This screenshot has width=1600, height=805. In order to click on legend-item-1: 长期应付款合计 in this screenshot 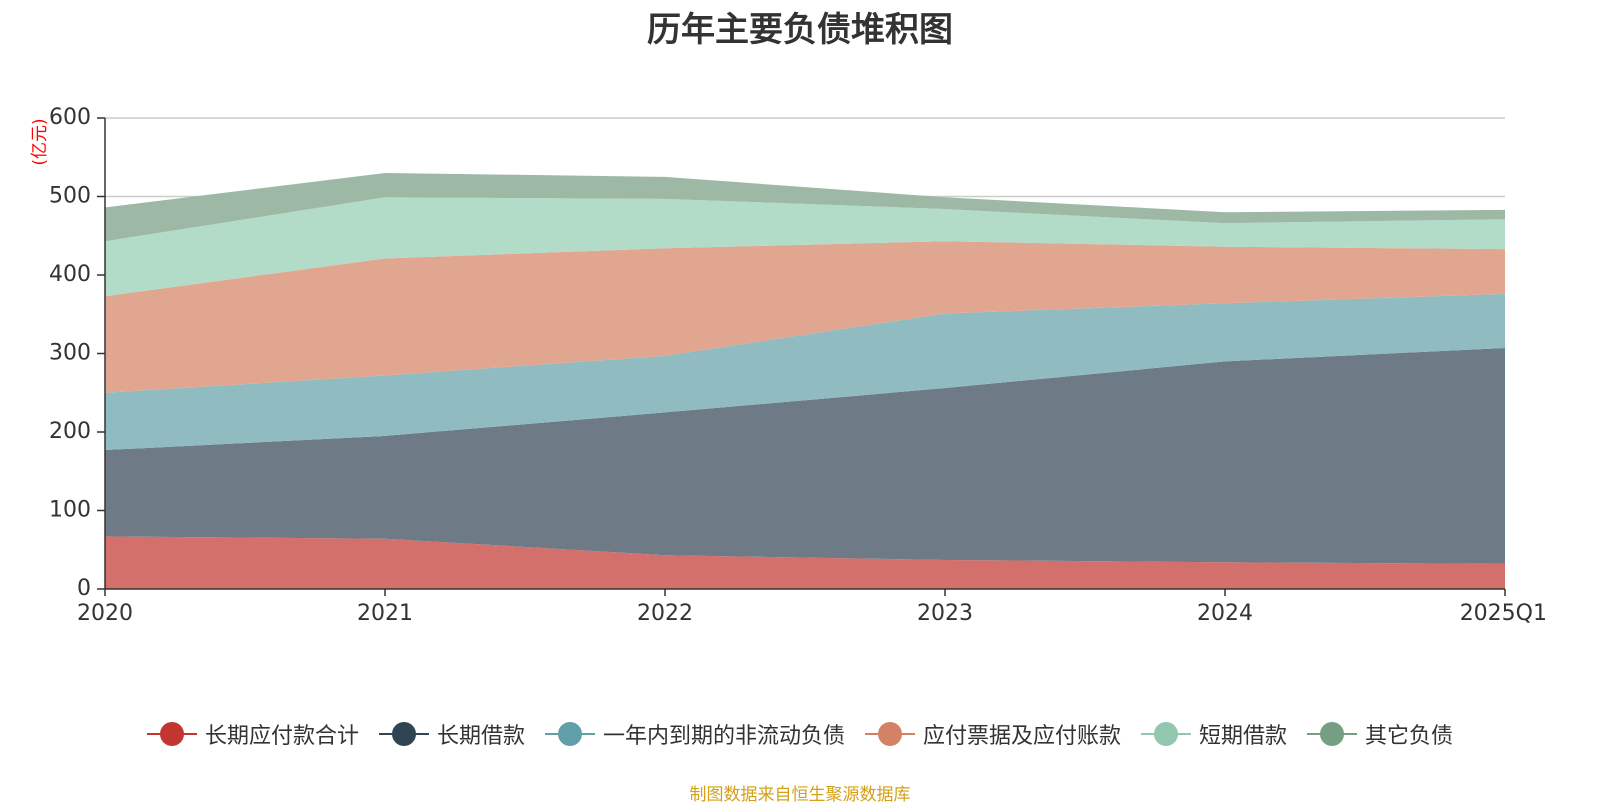, I will do `click(252, 734)`.